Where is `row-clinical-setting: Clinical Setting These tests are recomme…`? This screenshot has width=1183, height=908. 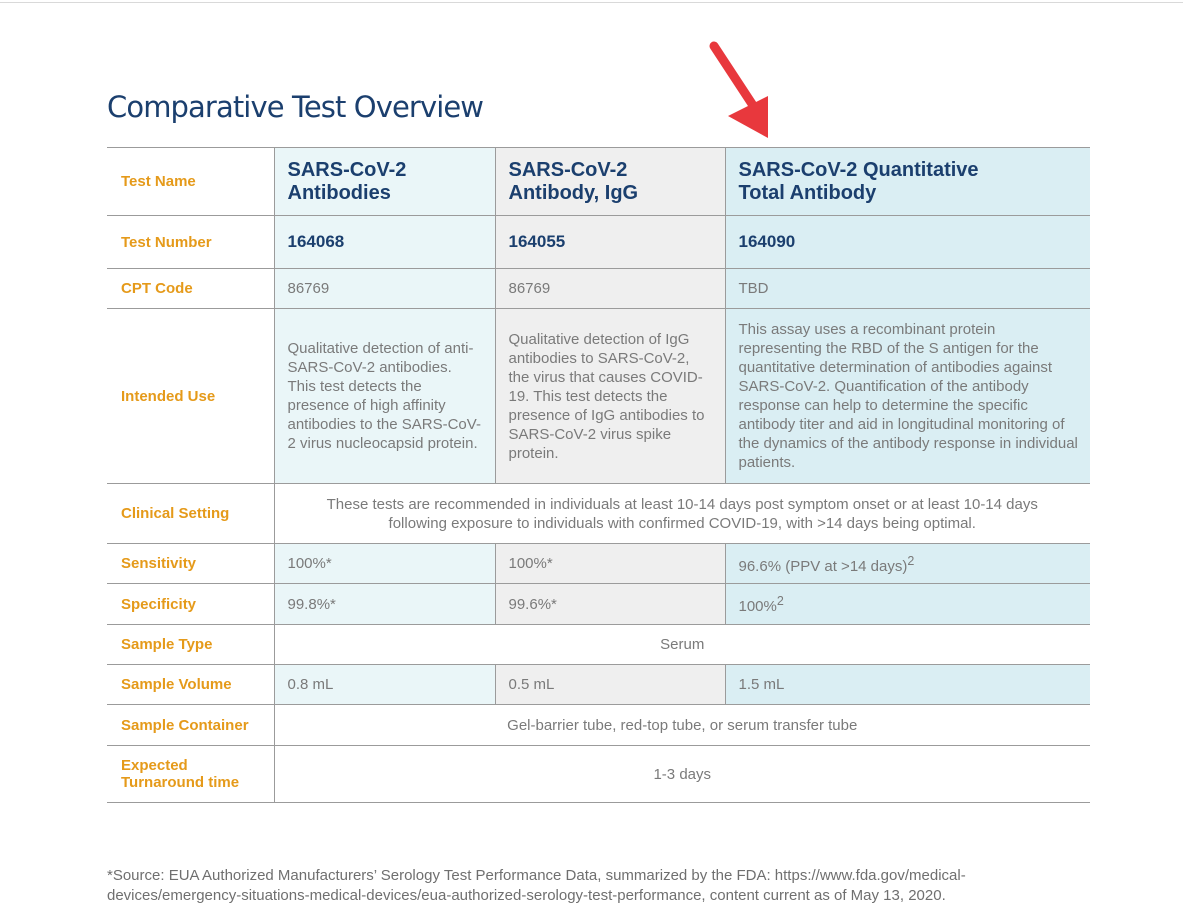 row-clinical-setting: Clinical Setting These tests are recomme… is located at coordinates (598, 513).